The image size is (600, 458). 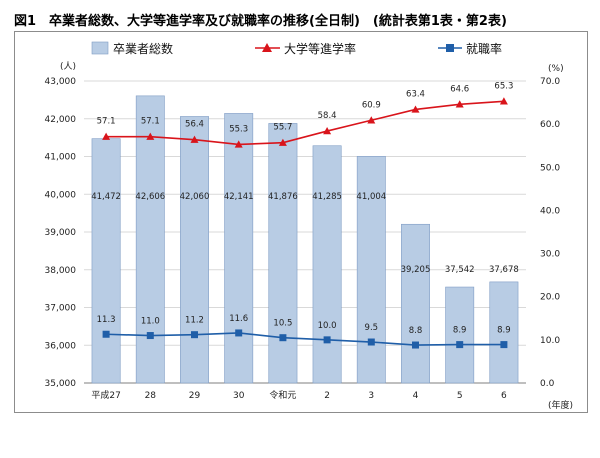 I want to click on bar-value-label: 42,141, so click(x=239, y=197).